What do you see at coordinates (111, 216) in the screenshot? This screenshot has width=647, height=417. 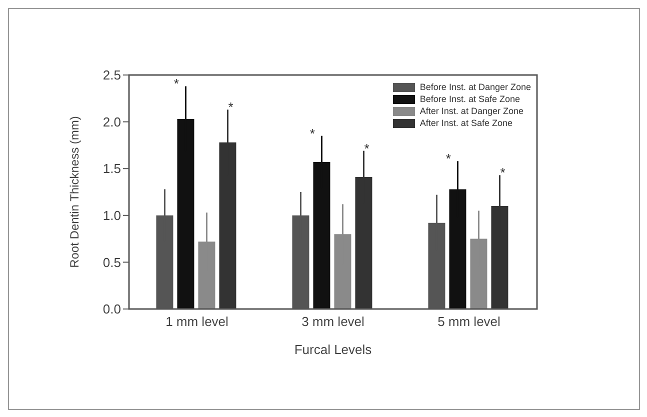 I see `y-tick-label: 1.0` at bounding box center [111, 216].